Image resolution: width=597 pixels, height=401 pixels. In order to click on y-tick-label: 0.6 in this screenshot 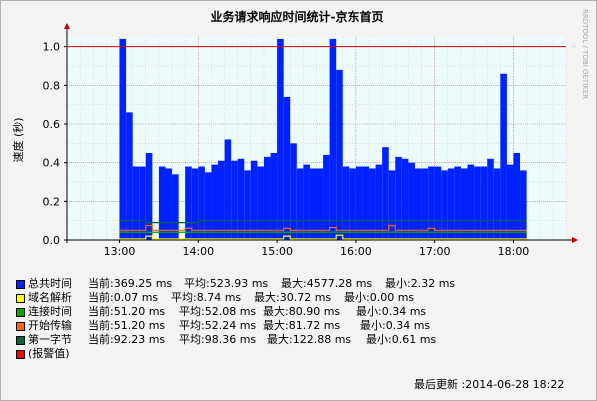, I will do `click(52, 124)`.